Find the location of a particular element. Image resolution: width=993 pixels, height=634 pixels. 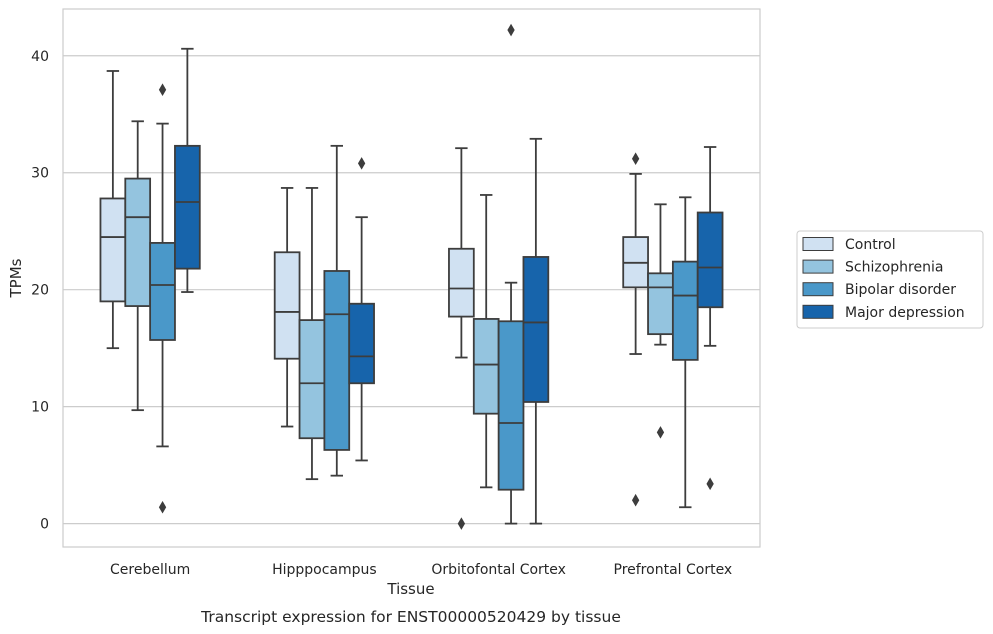

y-tick-label: 40 is located at coordinates (40, 57).